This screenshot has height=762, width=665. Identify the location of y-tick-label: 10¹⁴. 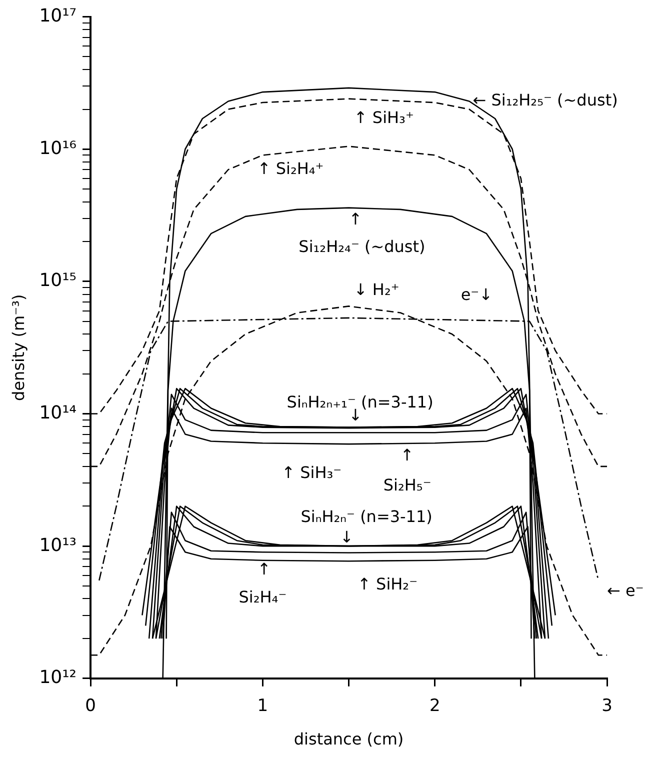
(58, 413).